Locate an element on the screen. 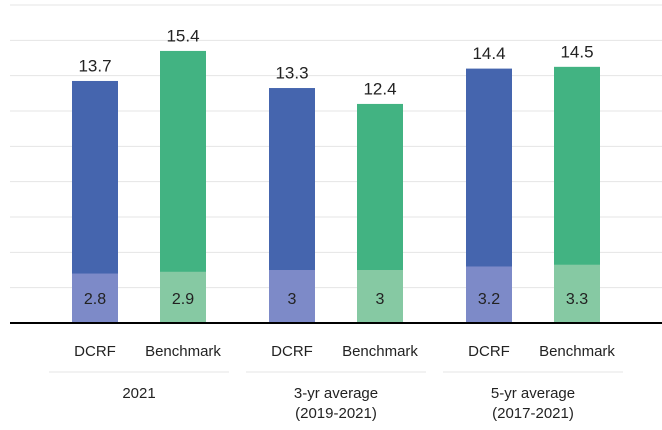 This screenshot has height=430, width=662. value-label: 2.8 is located at coordinates (95, 299).